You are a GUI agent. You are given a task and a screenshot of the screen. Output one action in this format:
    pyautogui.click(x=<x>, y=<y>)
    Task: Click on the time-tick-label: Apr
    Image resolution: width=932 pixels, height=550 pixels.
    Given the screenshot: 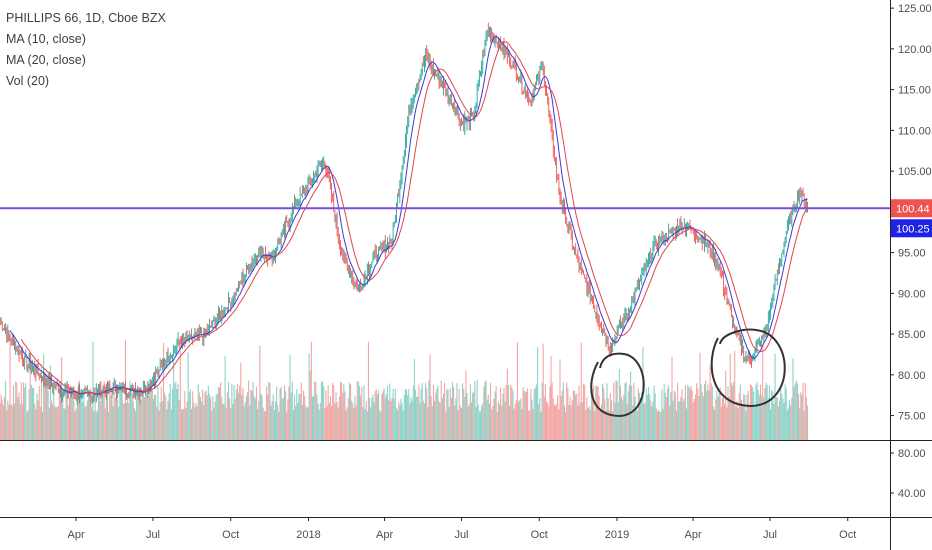 What is the action you would take?
    pyautogui.click(x=76, y=535)
    